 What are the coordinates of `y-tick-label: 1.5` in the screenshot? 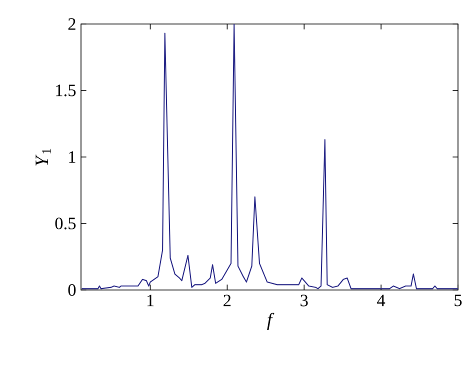 It's located at (66, 90).